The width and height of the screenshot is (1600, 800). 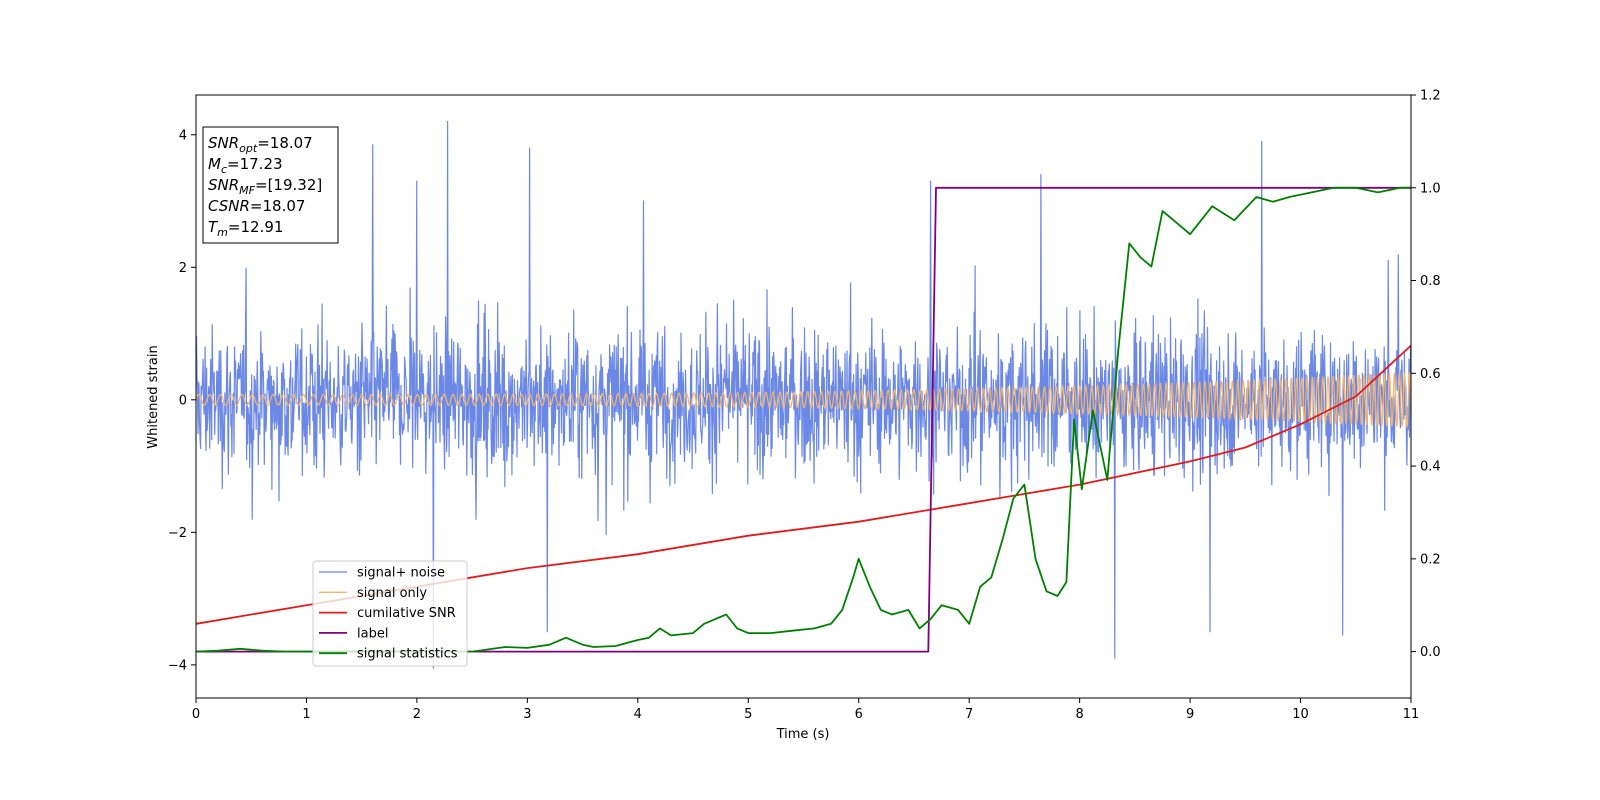 What do you see at coordinates (401, 573) in the screenshot?
I see `legend-label: signal+ noise` at bounding box center [401, 573].